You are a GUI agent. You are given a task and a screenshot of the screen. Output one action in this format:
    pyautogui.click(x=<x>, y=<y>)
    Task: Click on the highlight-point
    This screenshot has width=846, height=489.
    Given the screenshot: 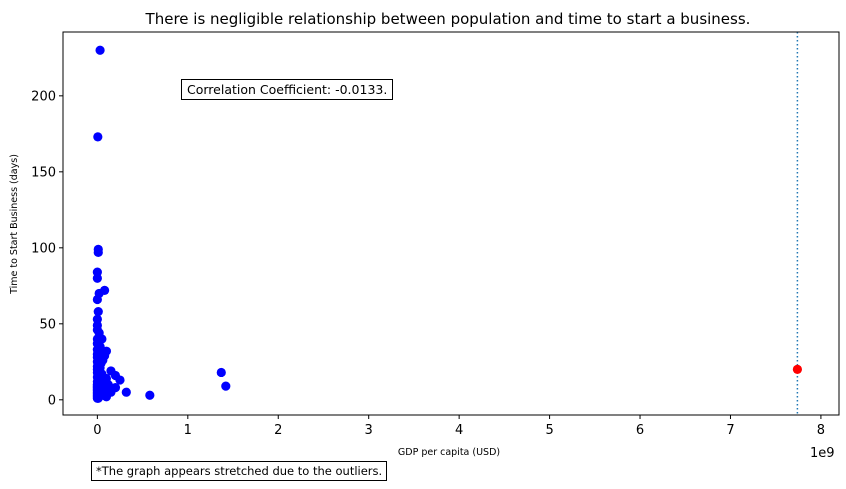 What is the action you would take?
    pyautogui.click(x=797, y=369)
    